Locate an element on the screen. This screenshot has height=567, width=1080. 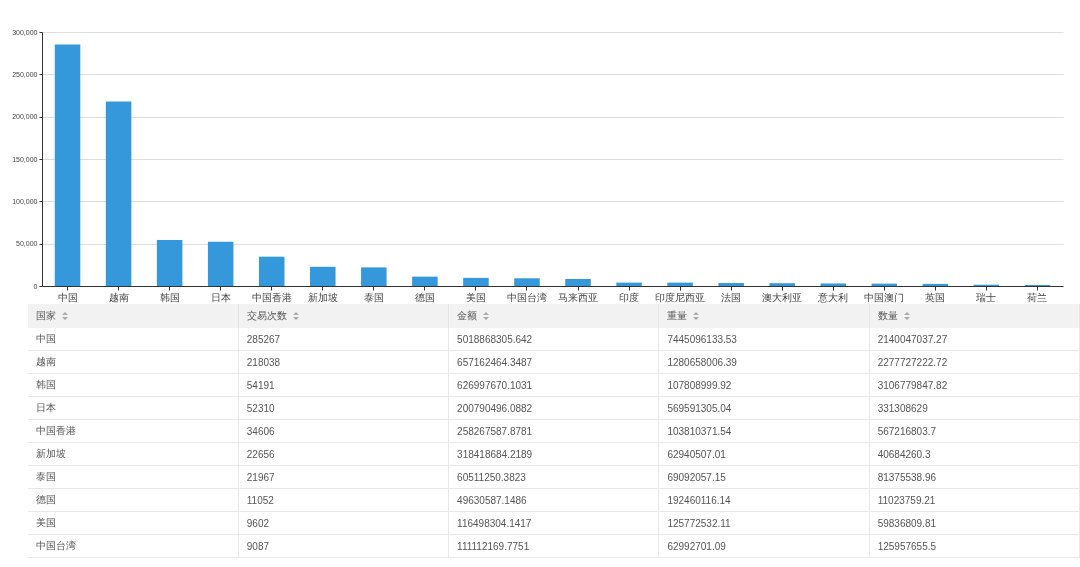
x-tick-label: 荷兰 is located at coordinates (1037, 297).